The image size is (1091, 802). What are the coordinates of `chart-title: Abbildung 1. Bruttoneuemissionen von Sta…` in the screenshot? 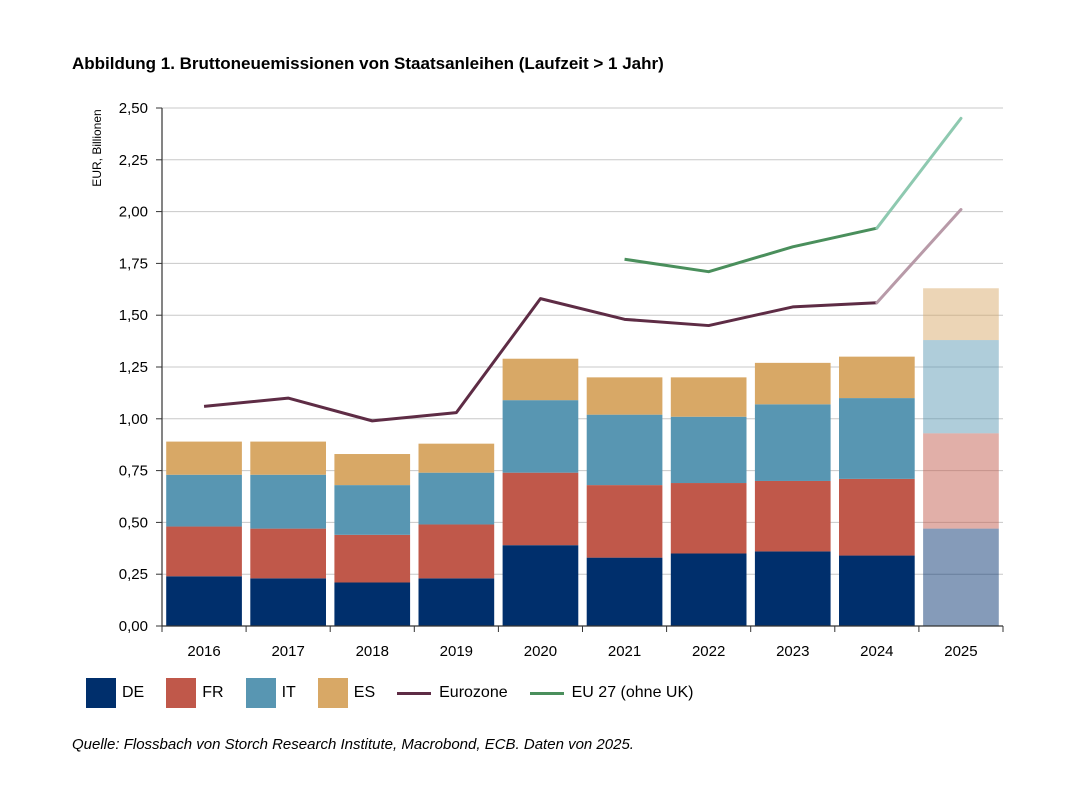 It's located at (368, 63).